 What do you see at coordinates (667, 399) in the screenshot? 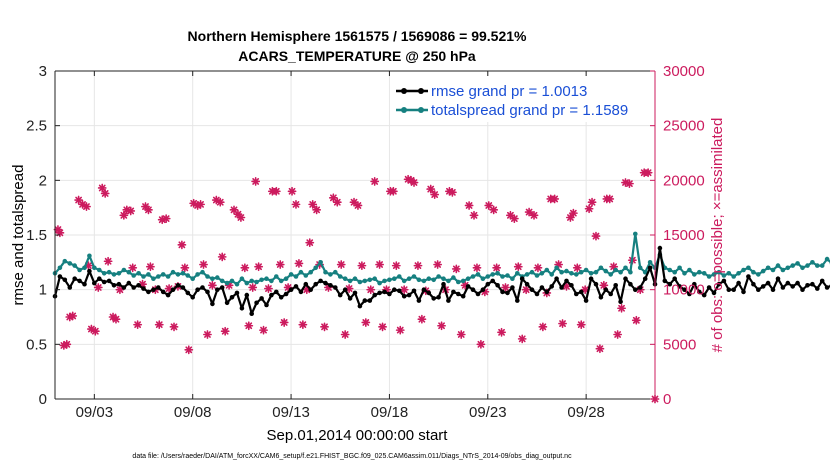
I see `y-tick-label-right: 0` at bounding box center [667, 399].